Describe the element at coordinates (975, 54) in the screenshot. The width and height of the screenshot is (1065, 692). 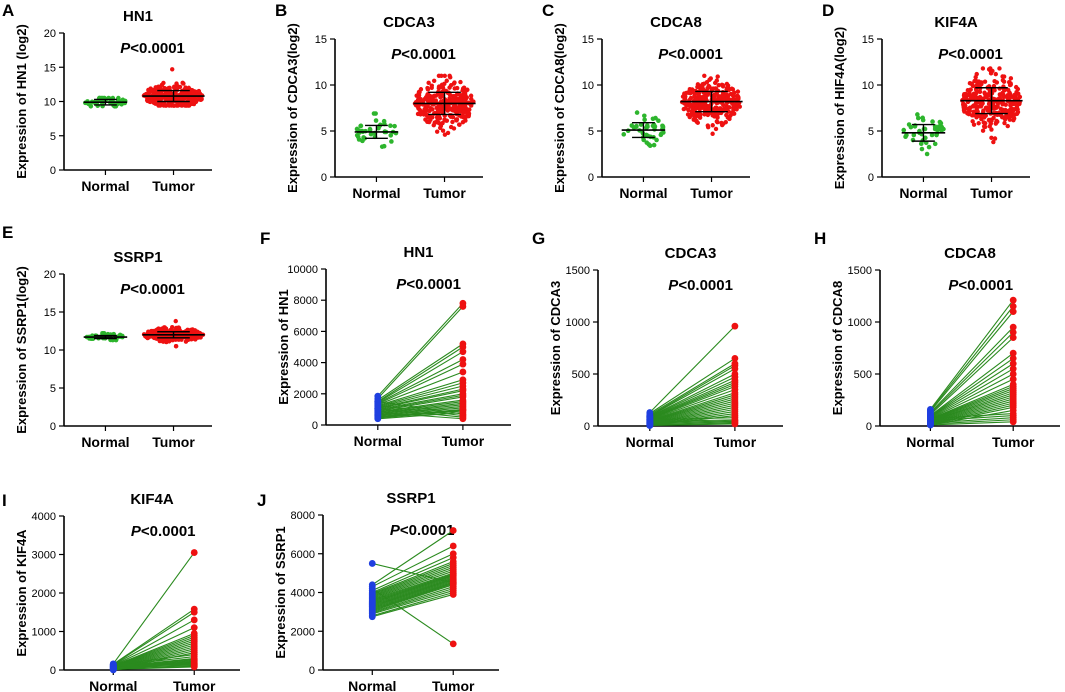
I see `p-value-text: <0.0001` at that location.